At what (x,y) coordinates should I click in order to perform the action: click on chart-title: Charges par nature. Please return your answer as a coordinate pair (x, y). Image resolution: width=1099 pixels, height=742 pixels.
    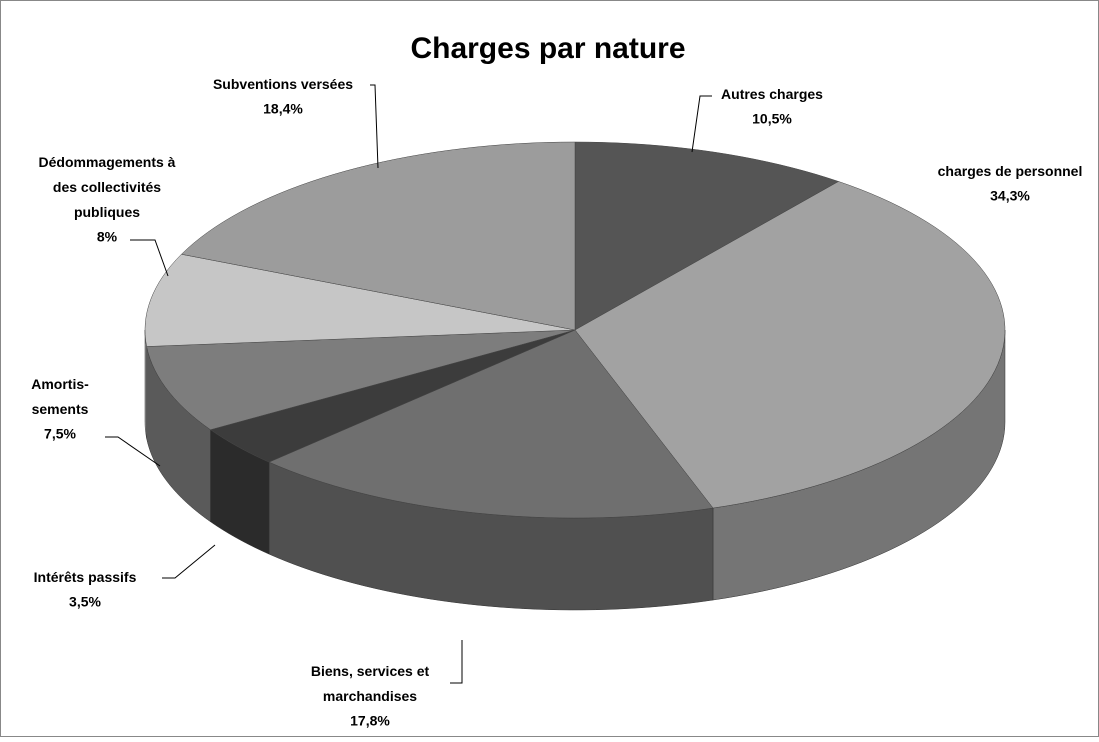
    Looking at the image, I should click on (547, 48).